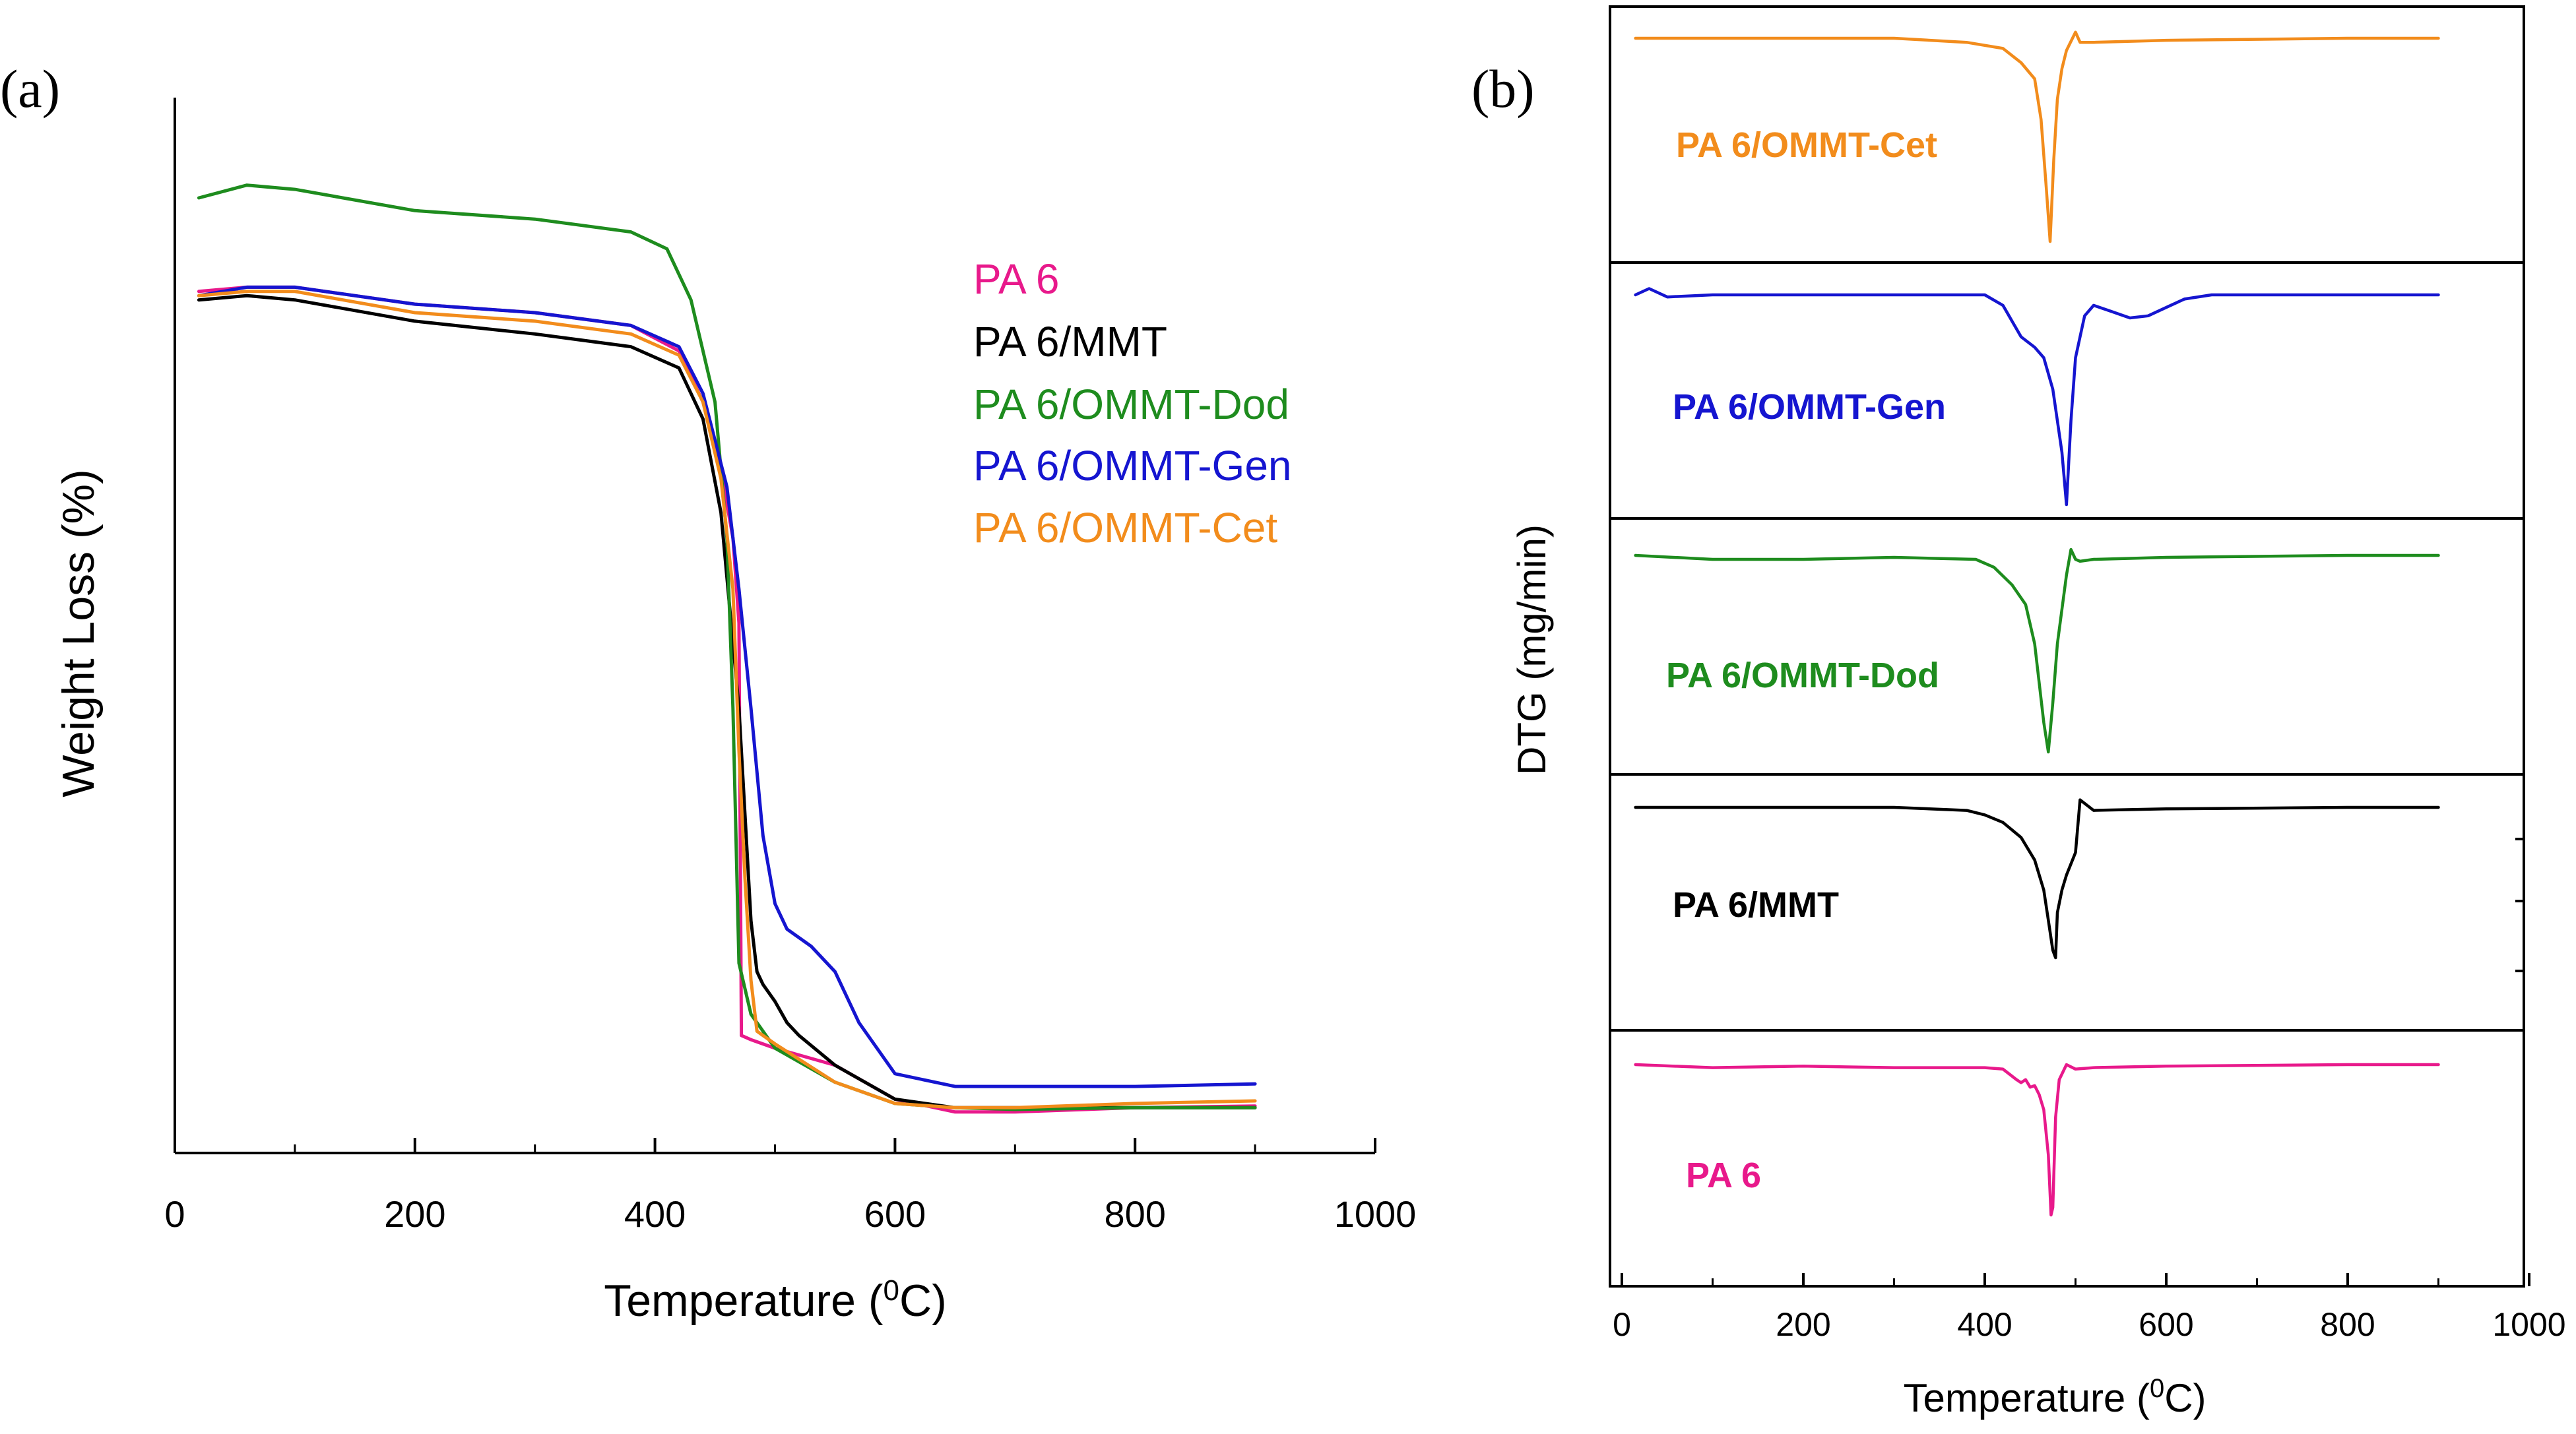  What do you see at coordinates (2037, 136) in the screenshot?
I see `dtg-line-pa-6-ommt-cet` at bounding box center [2037, 136].